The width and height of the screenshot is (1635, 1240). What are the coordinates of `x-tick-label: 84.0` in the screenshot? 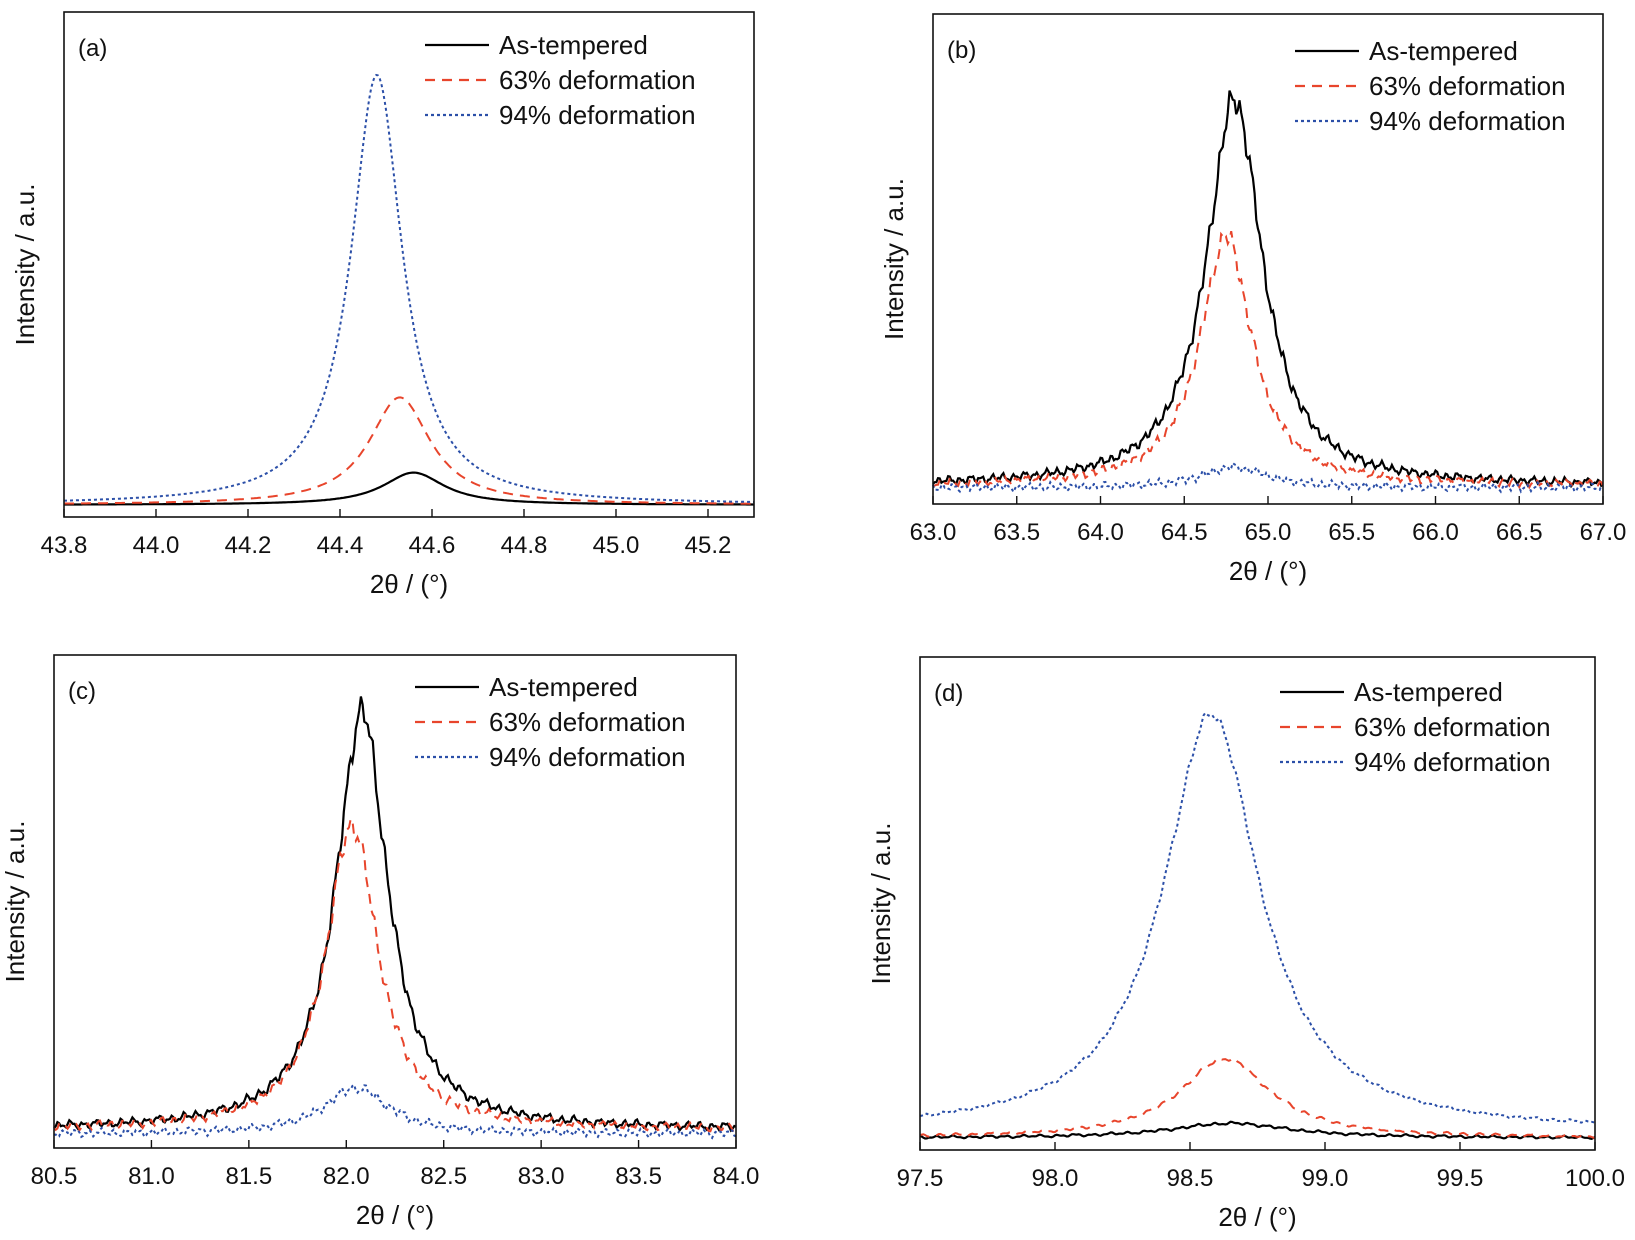 It's located at (736, 1176).